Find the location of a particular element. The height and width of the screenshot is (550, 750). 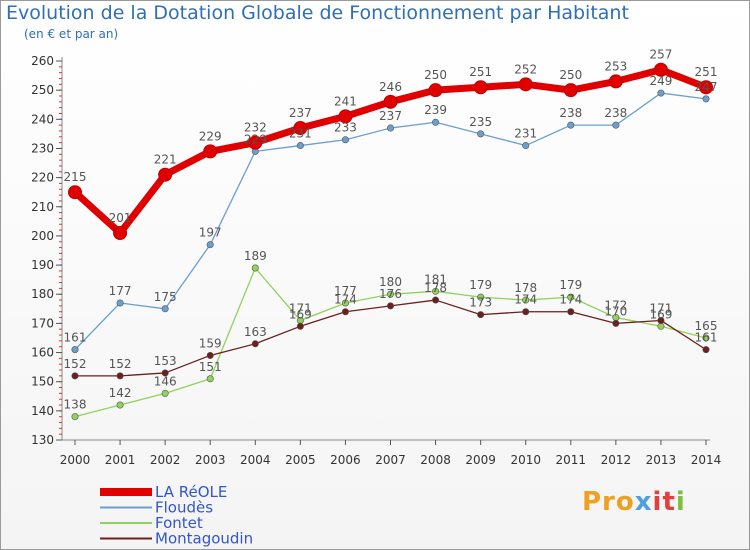

data-label: 231 is located at coordinates (300, 134).